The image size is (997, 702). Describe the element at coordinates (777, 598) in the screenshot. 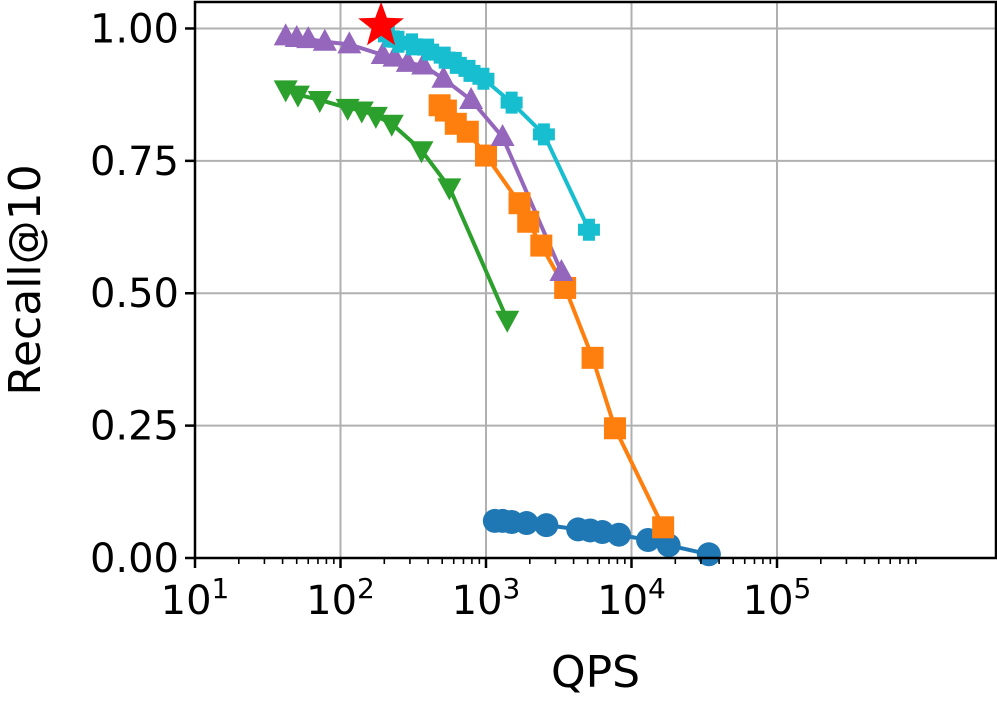

I see `x-tick-label: 10⁵` at that location.